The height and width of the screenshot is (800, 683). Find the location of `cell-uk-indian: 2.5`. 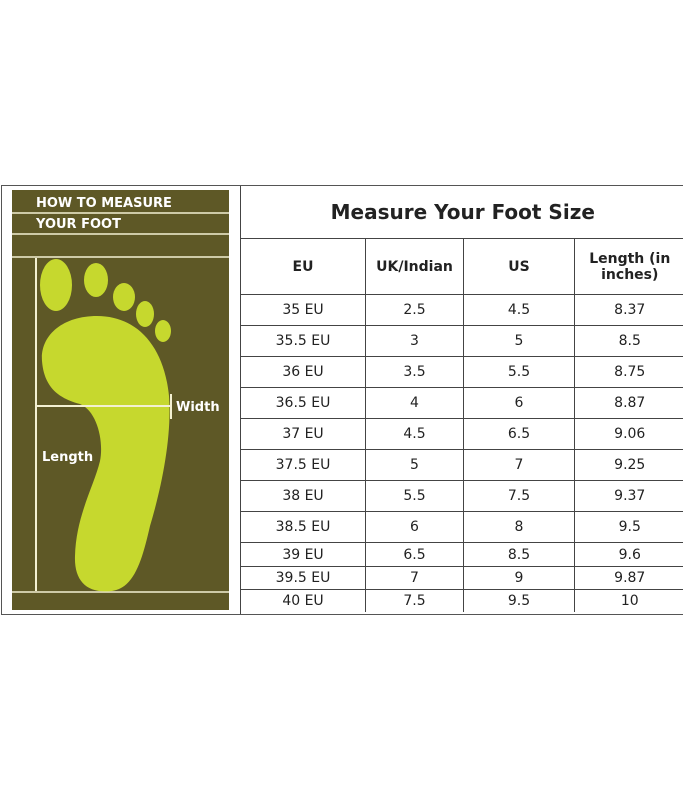

cell-uk-indian: 2.5 is located at coordinates (414, 310).